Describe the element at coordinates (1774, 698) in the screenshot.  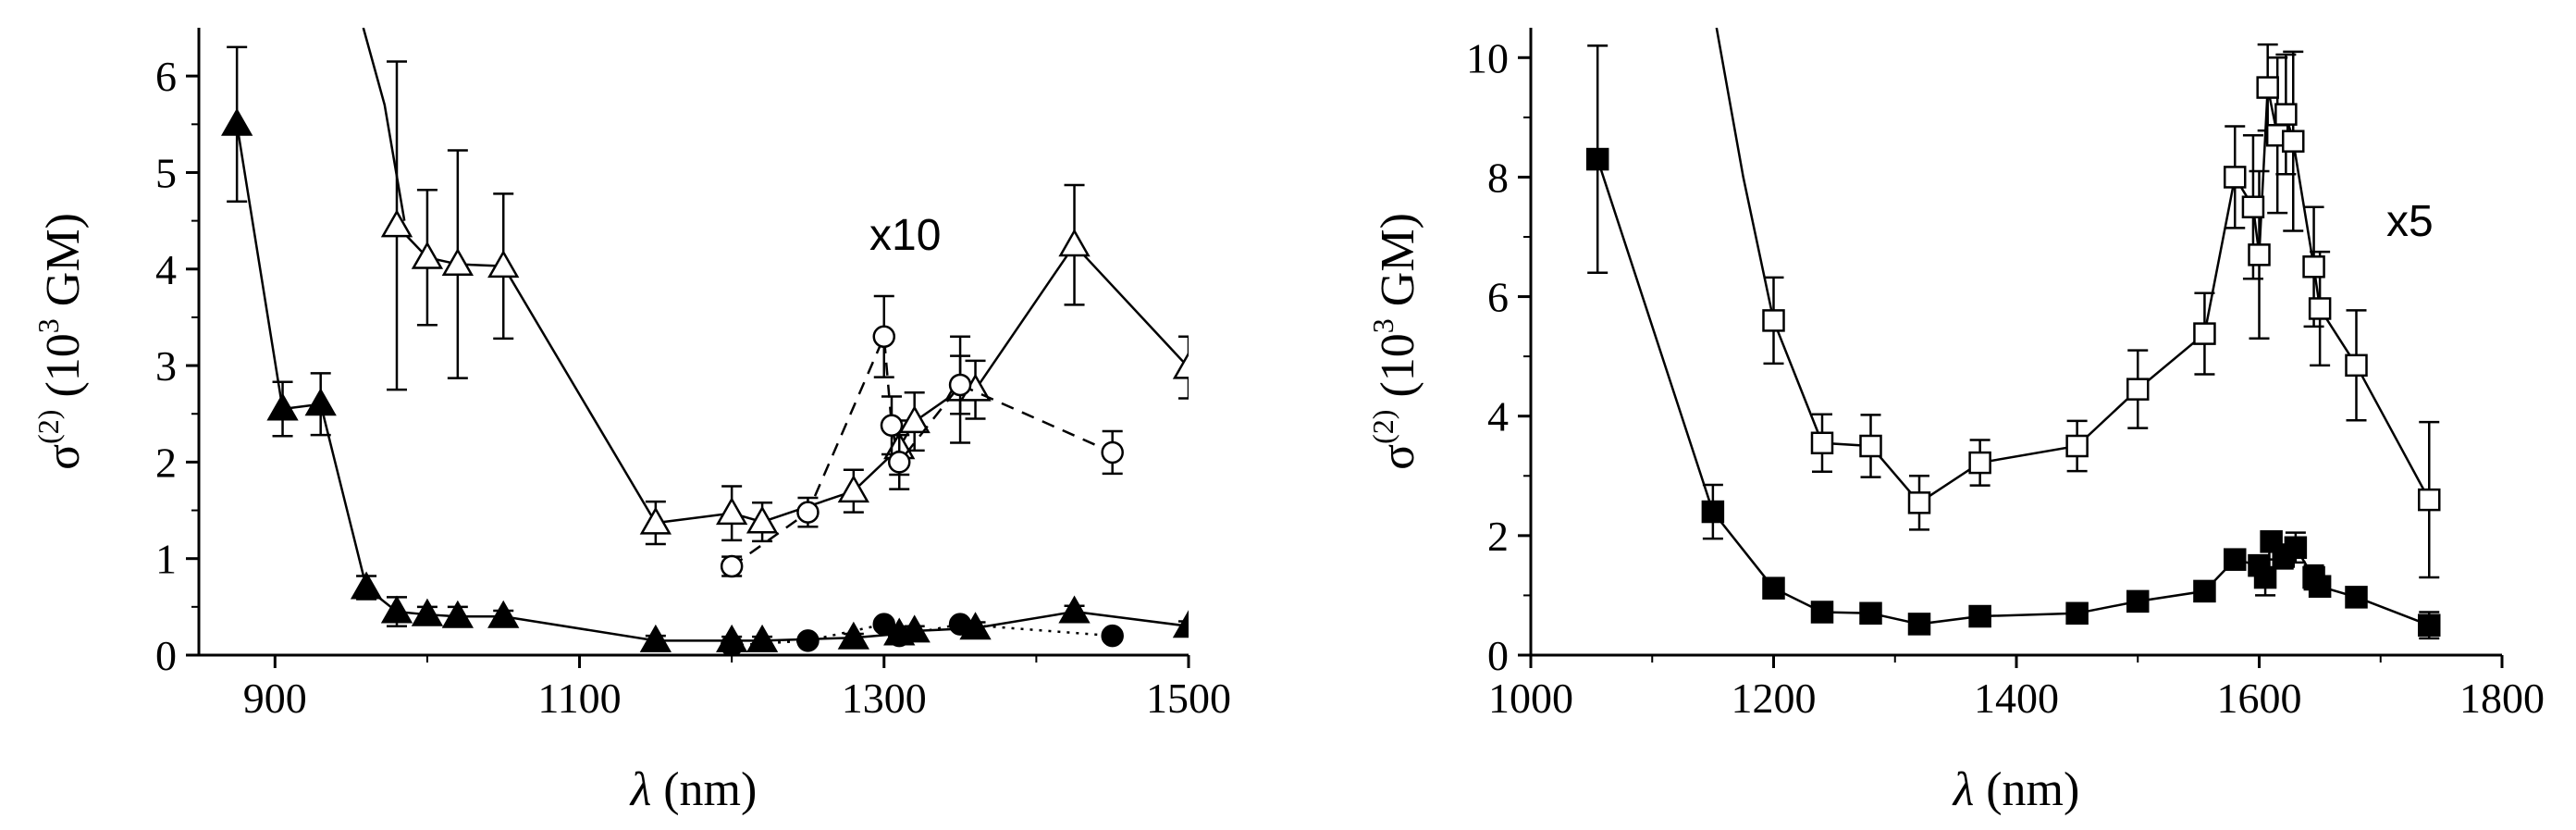
I see `x-tick-label: 1200` at that location.